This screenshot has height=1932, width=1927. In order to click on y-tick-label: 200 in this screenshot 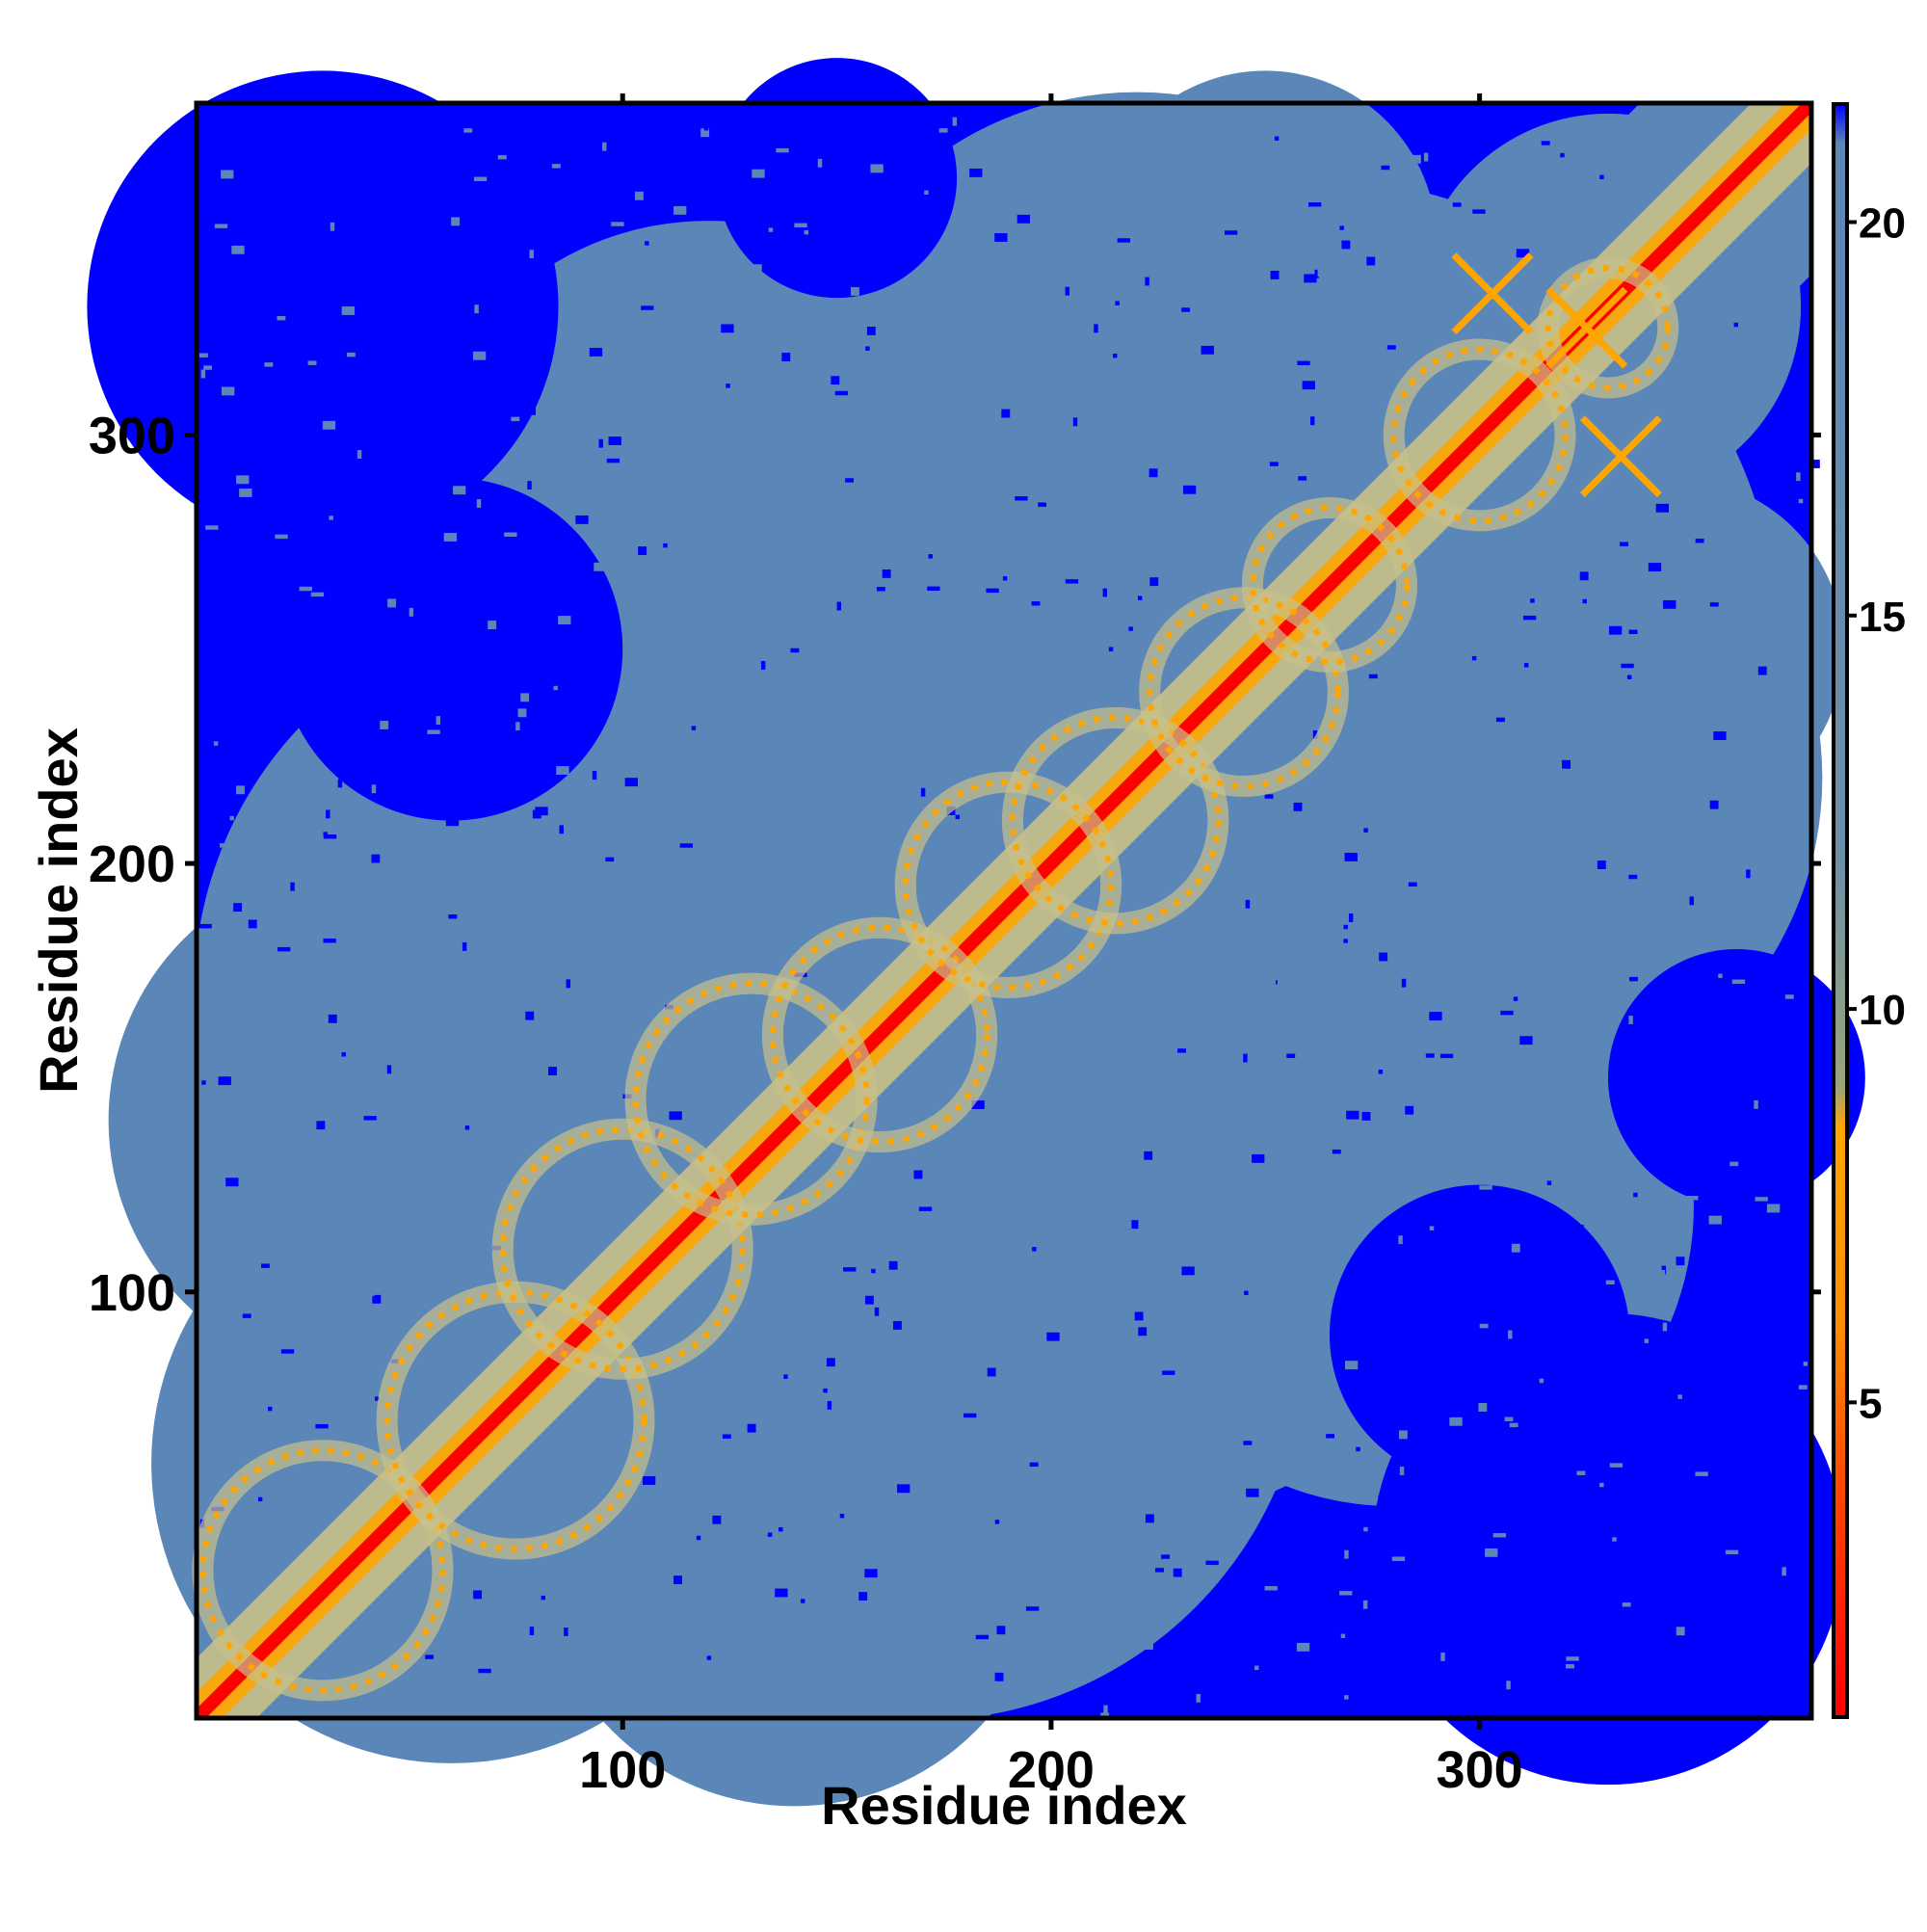, I will do `click(132, 864)`.